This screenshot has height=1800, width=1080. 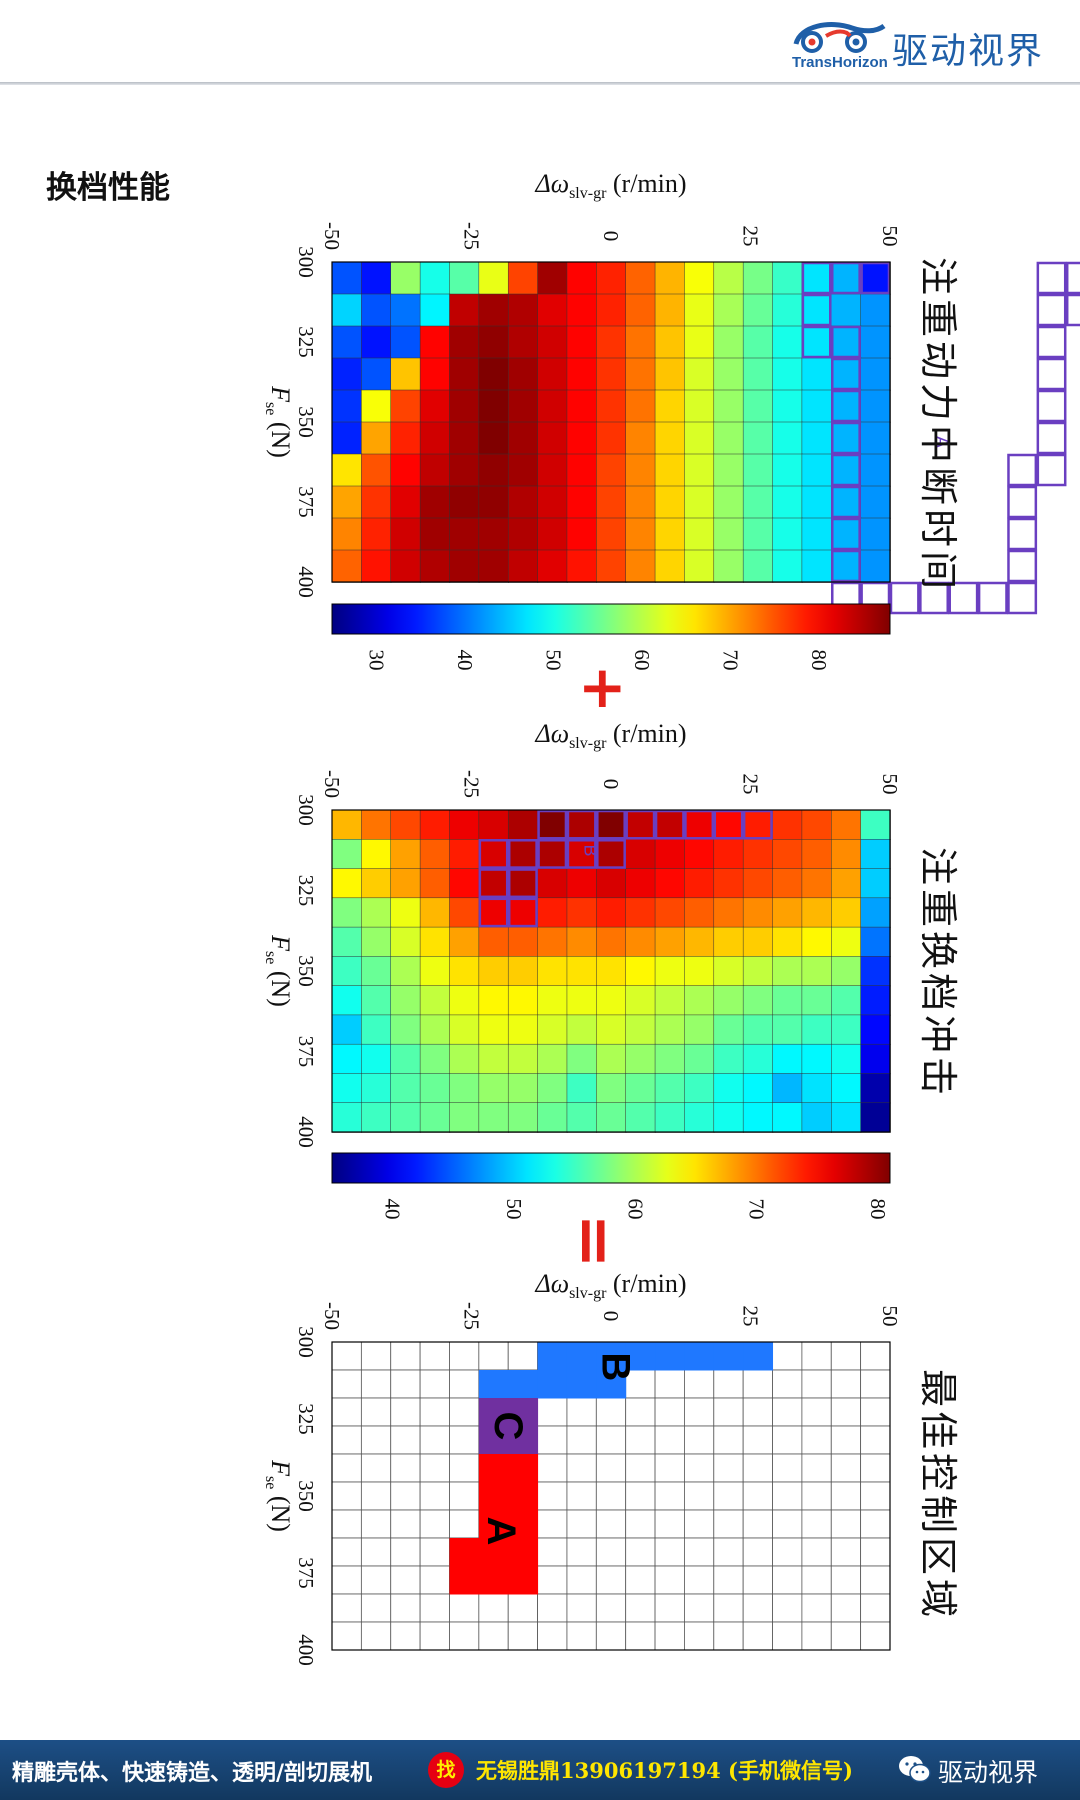 I want to click on y-tick-label: 375, so click(x=306, y=502).